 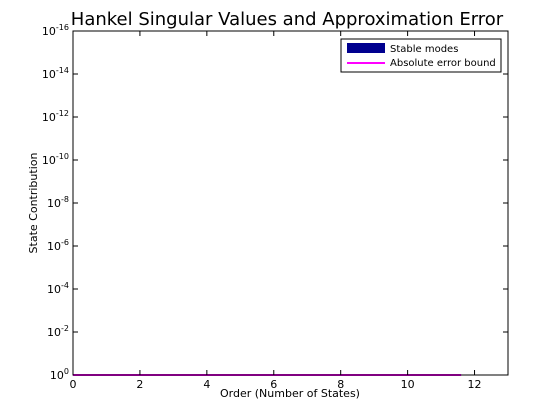 I want to click on y-tick-label--8: 10⁻⁸, so click(x=58, y=202).